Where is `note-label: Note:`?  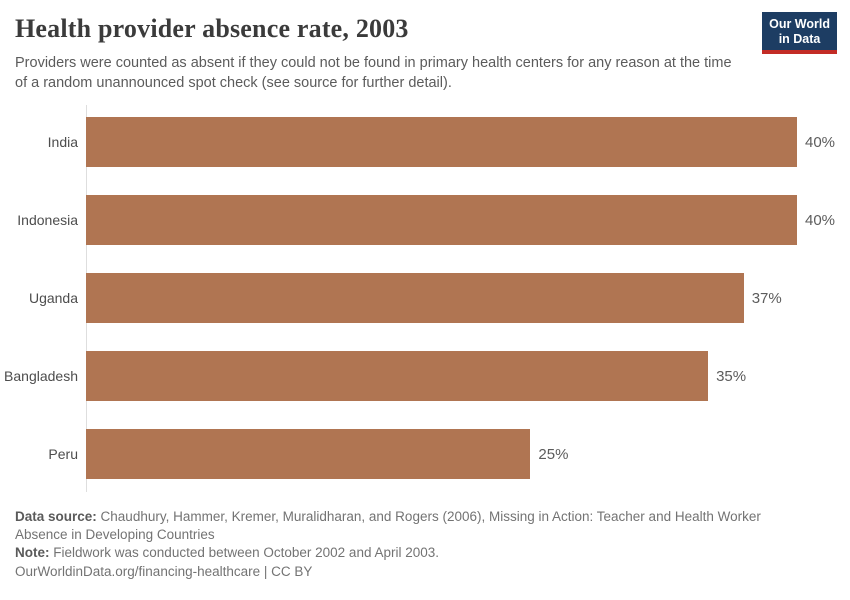
note-label: Note: is located at coordinates (32, 552).